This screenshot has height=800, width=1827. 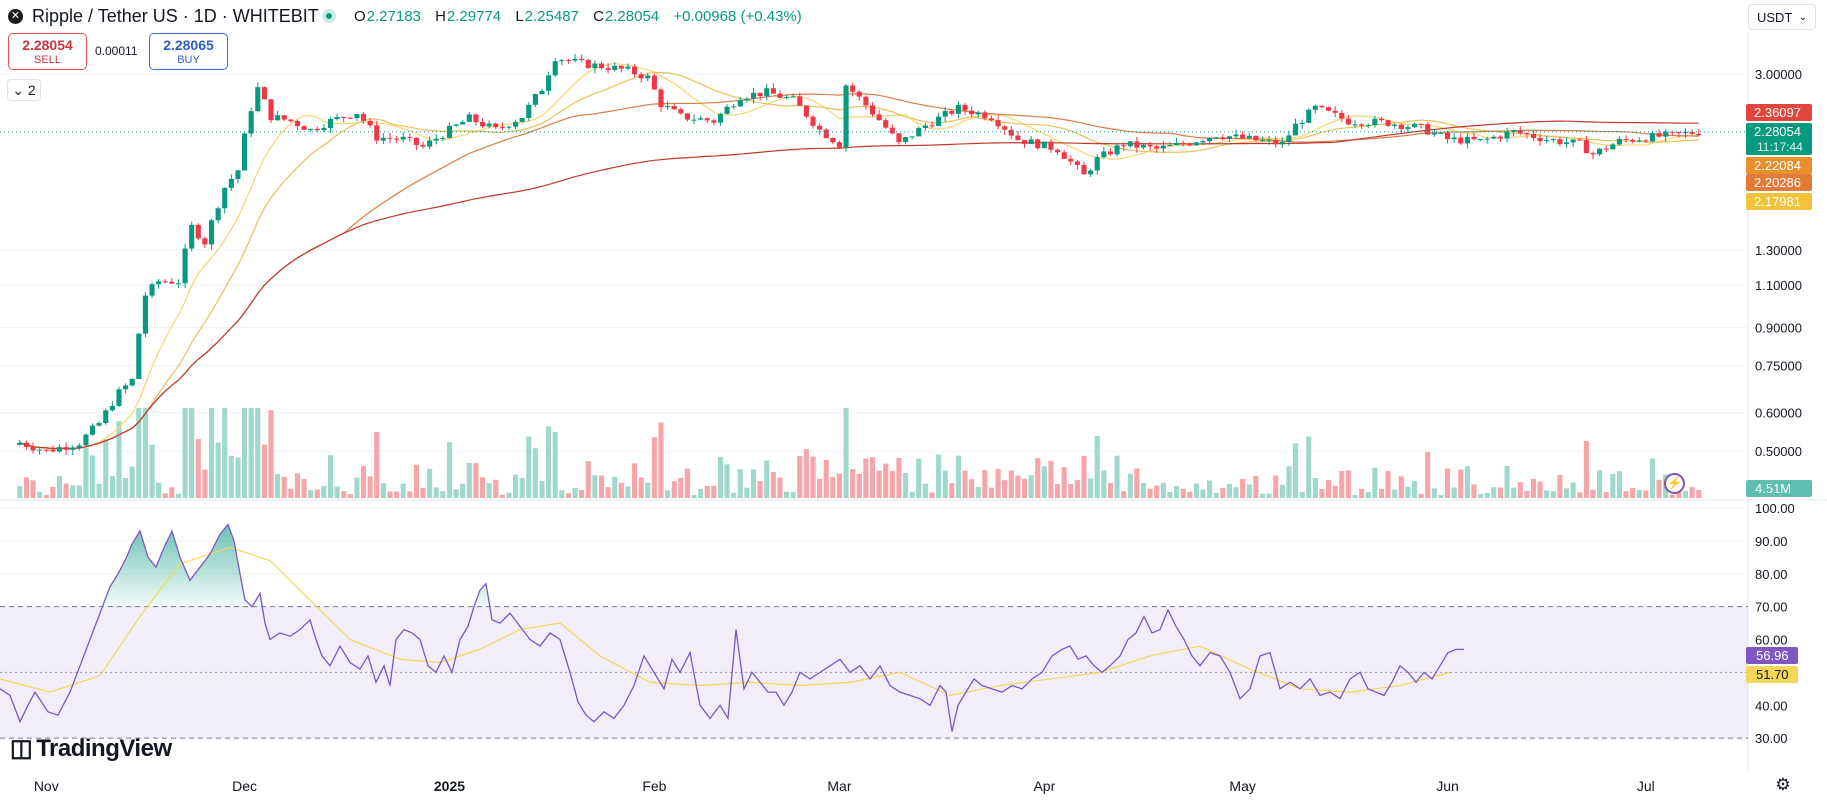 What do you see at coordinates (15, 16) in the screenshot?
I see `xrp-logo-icon: ✕` at bounding box center [15, 16].